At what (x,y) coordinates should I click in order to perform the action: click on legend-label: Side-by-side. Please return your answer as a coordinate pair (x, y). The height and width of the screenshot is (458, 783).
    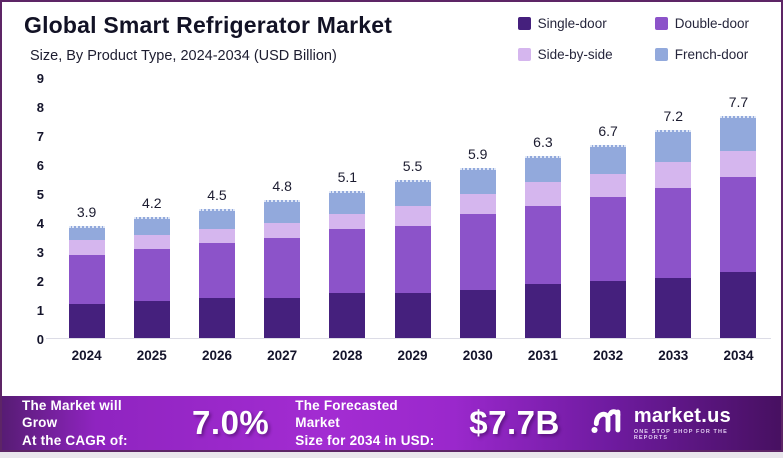
    Looking at the image, I should click on (575, 54).